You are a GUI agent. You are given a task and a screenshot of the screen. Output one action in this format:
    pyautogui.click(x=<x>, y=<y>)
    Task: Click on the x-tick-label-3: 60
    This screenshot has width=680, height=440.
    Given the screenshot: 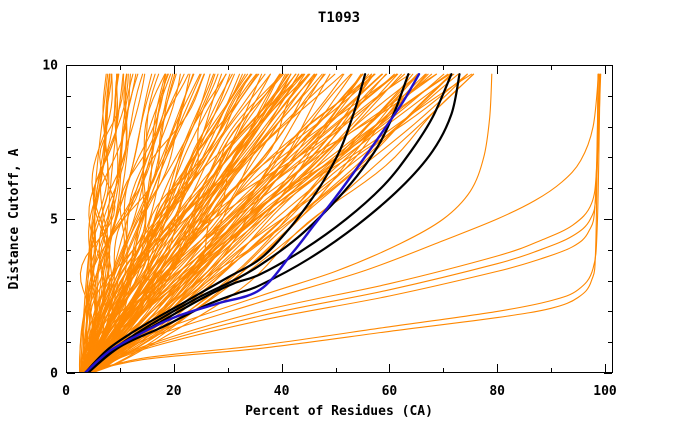 What is the action you would take?
    pyautogui.click(x=390, y=391)
    